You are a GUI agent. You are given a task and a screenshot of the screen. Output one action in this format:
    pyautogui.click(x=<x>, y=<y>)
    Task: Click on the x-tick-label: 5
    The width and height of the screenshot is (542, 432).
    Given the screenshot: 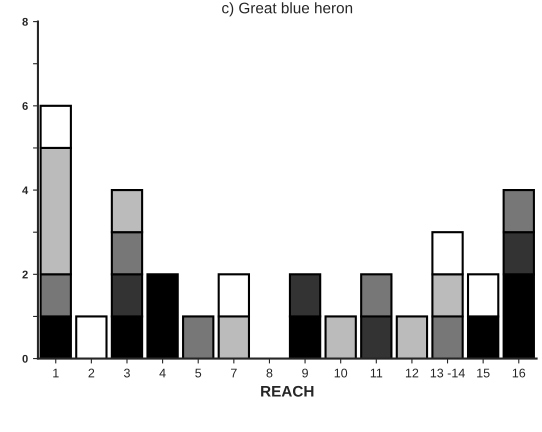 What is the action you would take?
    pyautogui.click(x=198, y=373)
    